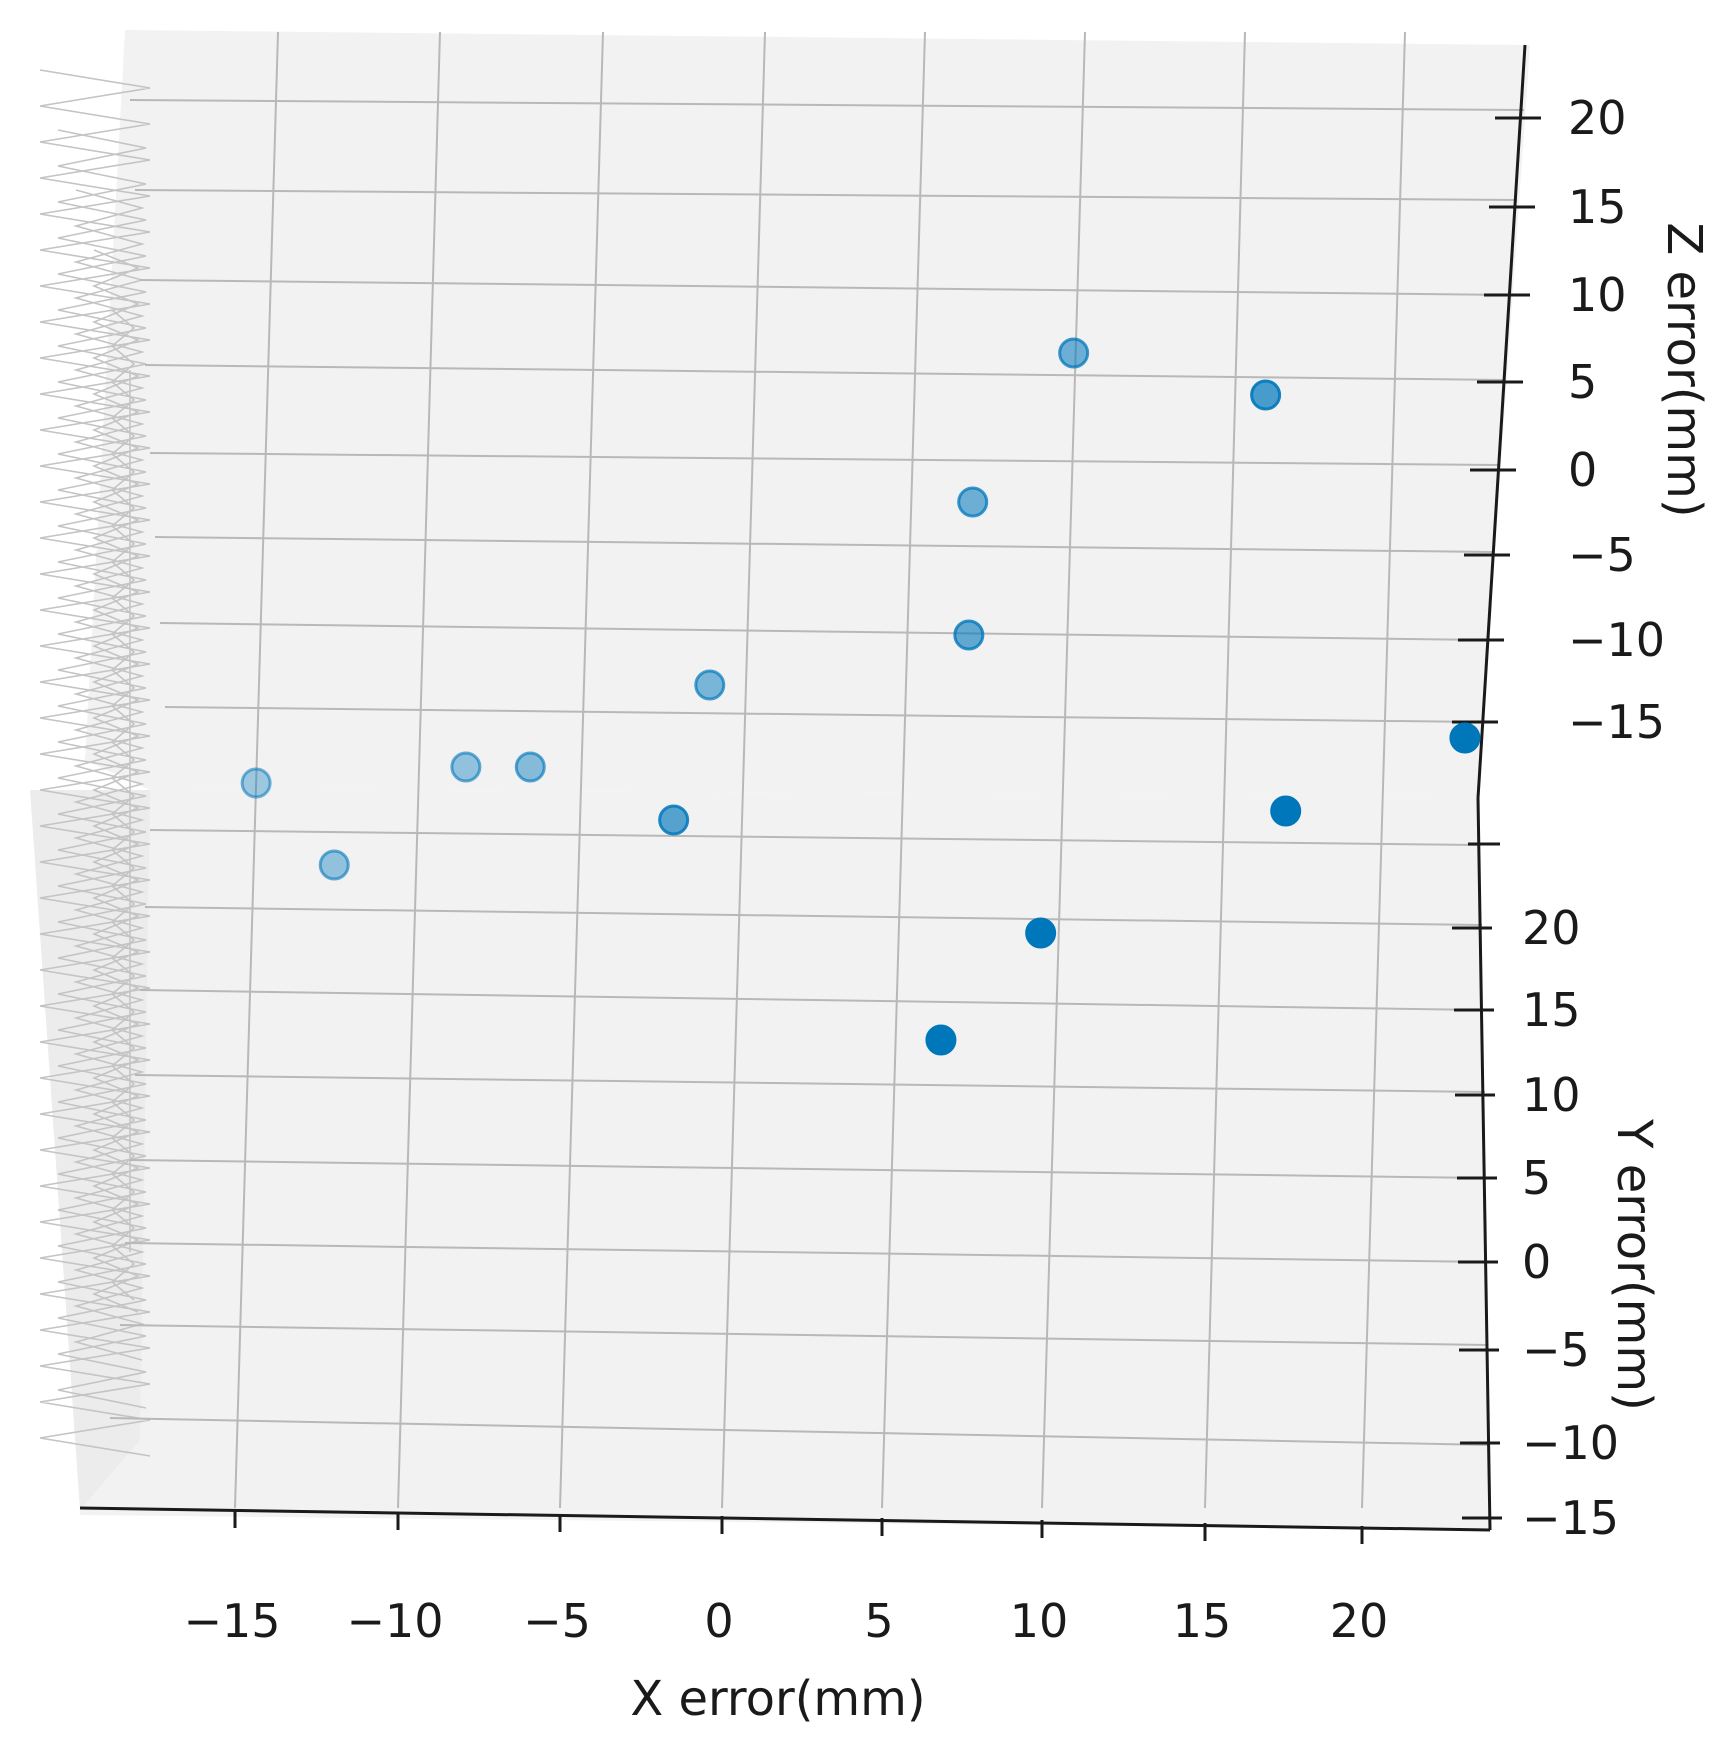 The image size is (1735, 1764). What do you see at coordinates (1597, 207) in the screenshot?
I see `z-tick-label: 15` at bounding box center [1597, 207].